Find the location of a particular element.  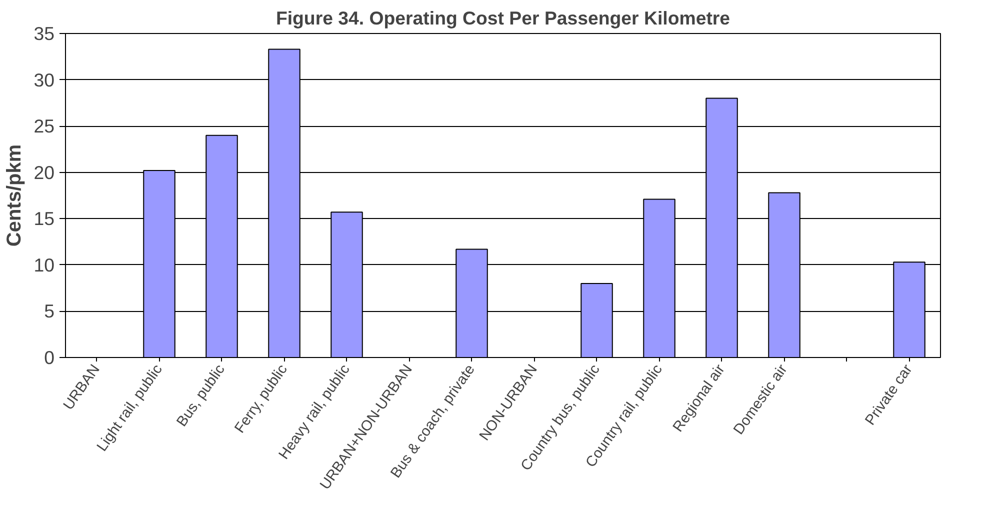

y-tick-label: 20 is located at coordinates (44, 172).